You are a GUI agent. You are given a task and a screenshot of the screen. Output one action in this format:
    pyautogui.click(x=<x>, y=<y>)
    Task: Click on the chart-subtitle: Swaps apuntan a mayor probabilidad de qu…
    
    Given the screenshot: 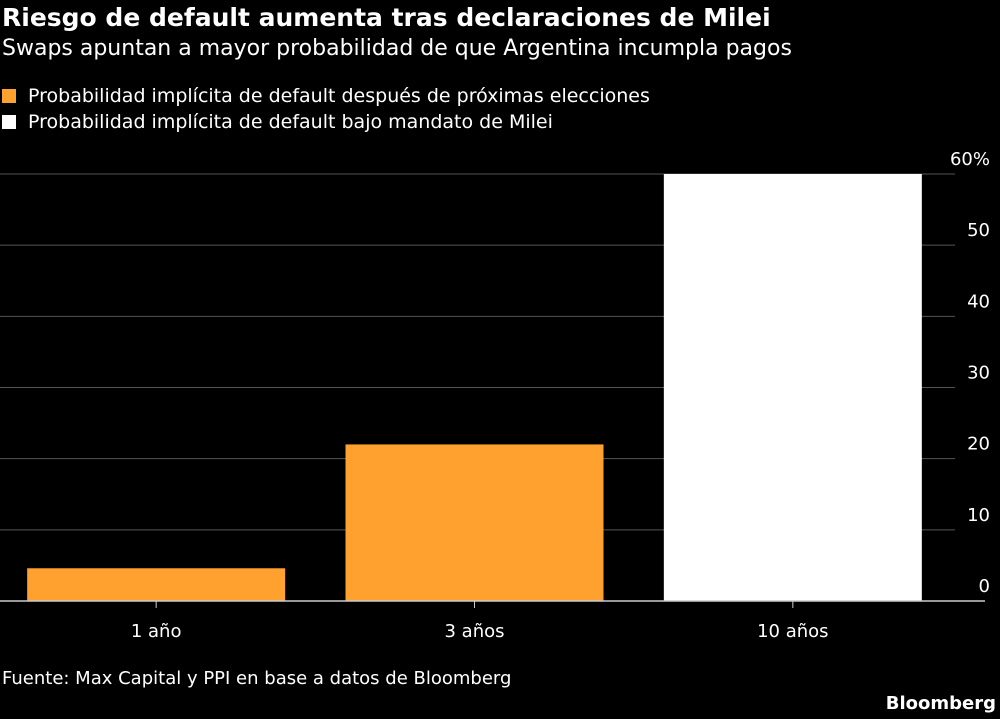 What is the action you would take?
    pyautogui.click(x=397, y=48)
    